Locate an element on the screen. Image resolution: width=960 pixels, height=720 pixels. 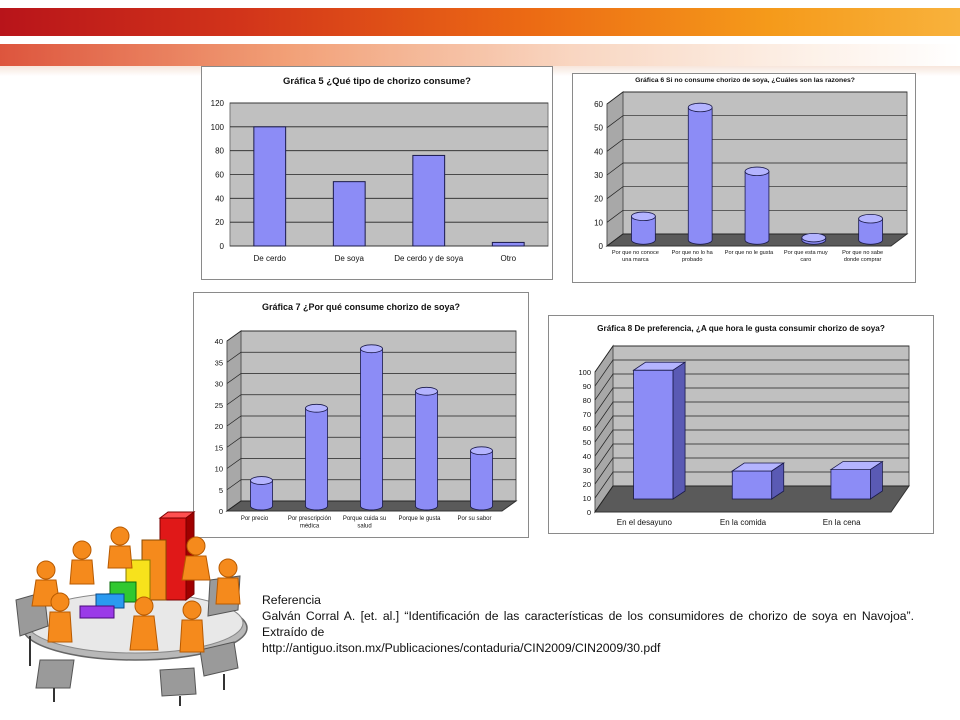
chart-title: Gráfica 5 ¿Qué tipo de chorizo consume? is located at coordinates (377, 81).